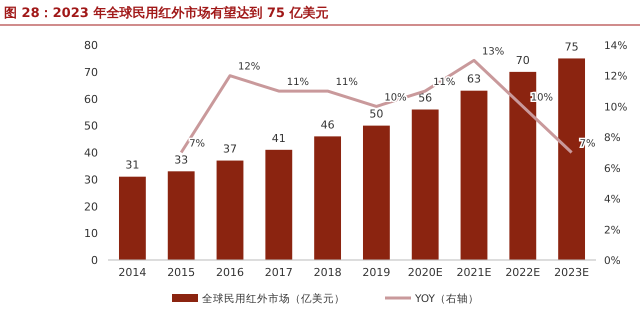  I want to click on chart-title: 图 28：2023 年全球民用红外市场有望达到 75 亿美元, so click(166, 13).